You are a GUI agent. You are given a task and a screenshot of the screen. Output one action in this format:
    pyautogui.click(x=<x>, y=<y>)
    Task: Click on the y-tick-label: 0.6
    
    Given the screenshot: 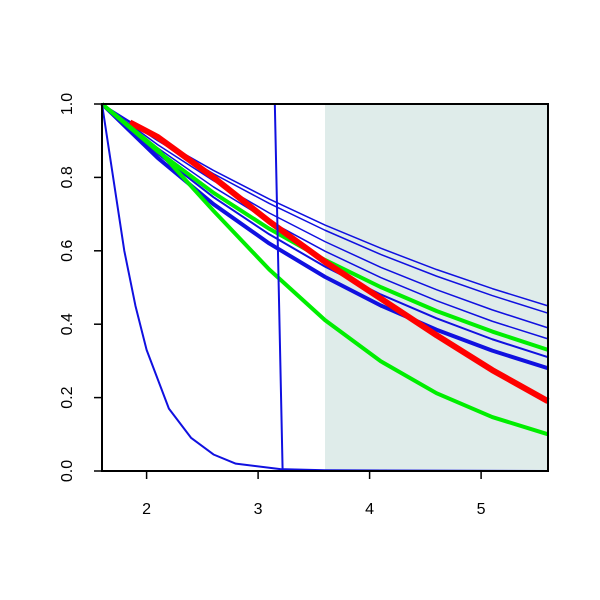 What is the action you would take?
    pyautogui.click(x=67, y=251)
    